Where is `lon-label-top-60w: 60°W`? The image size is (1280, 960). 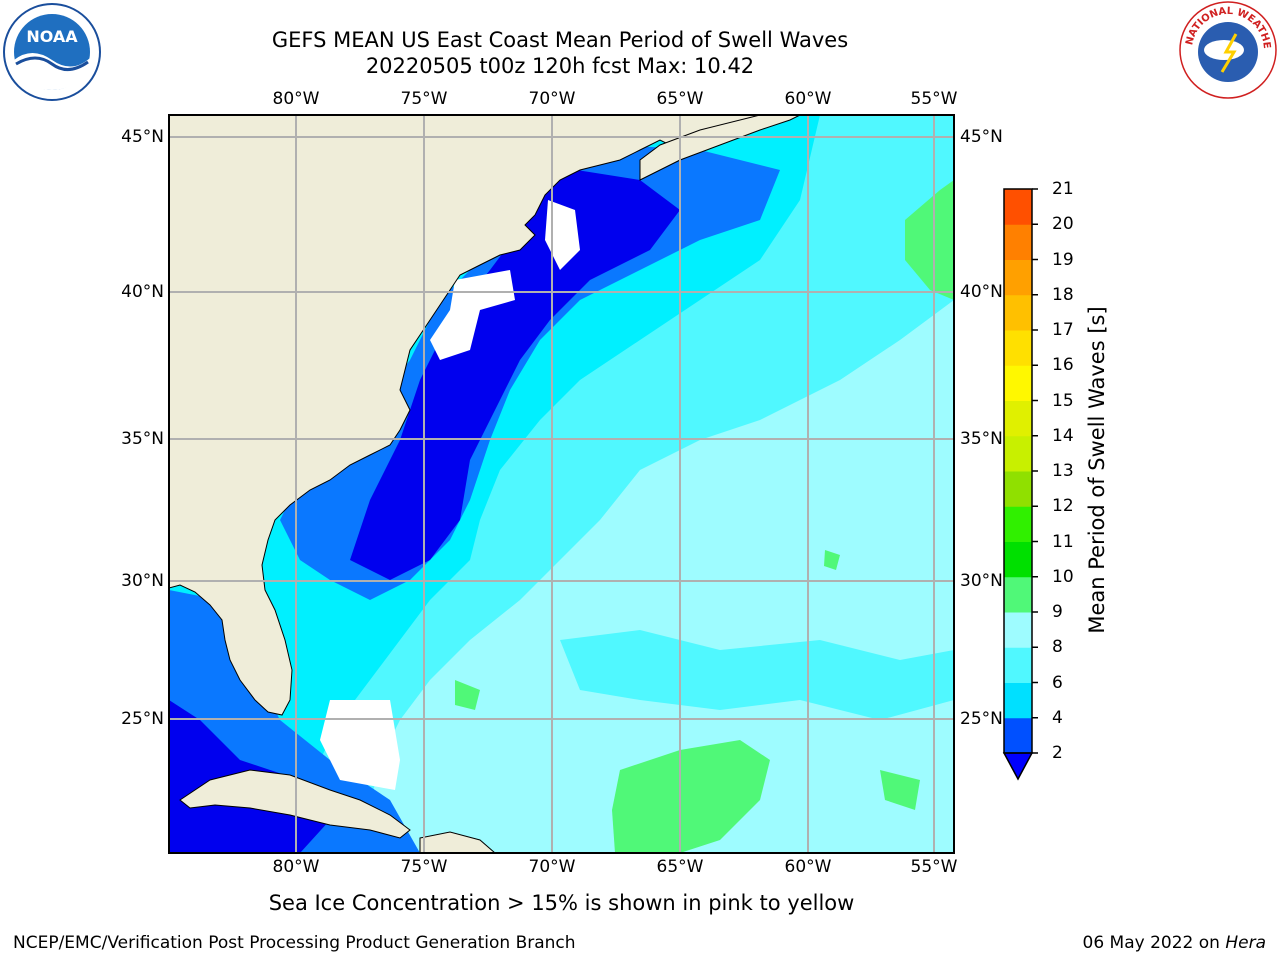 lon-label-top-60w: 60°W is located at coordinates (808, 99).